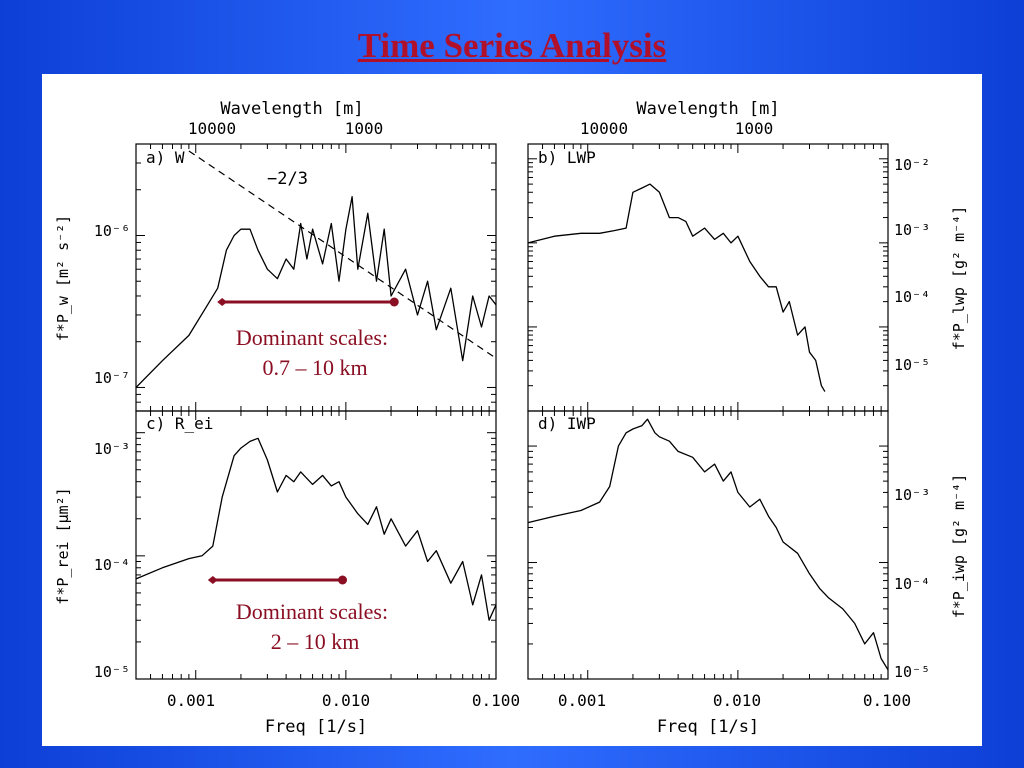 Image resolution: width=1024 pixels, height=768 pixels. What do you see at coordinates (179, 423) in the screenshot?
I see `panel-label-c: c) R_ei` at bounding box center [179, 423].